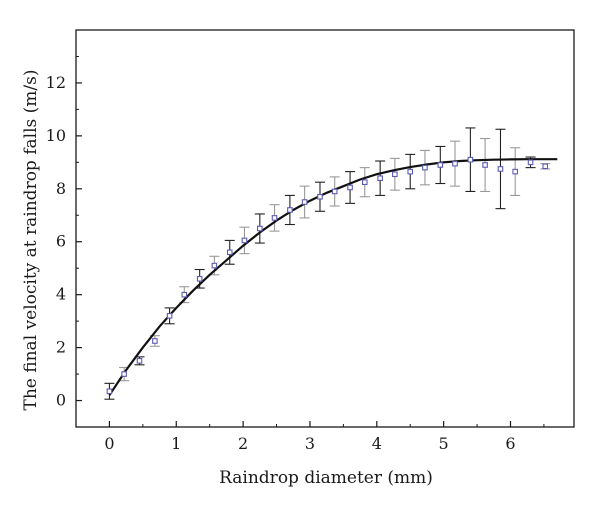 This screenshot has height=515, width=600. Describe the element at coordinates (444, 443) in the screenshot. I see `x-tick-label: 5` at that location.